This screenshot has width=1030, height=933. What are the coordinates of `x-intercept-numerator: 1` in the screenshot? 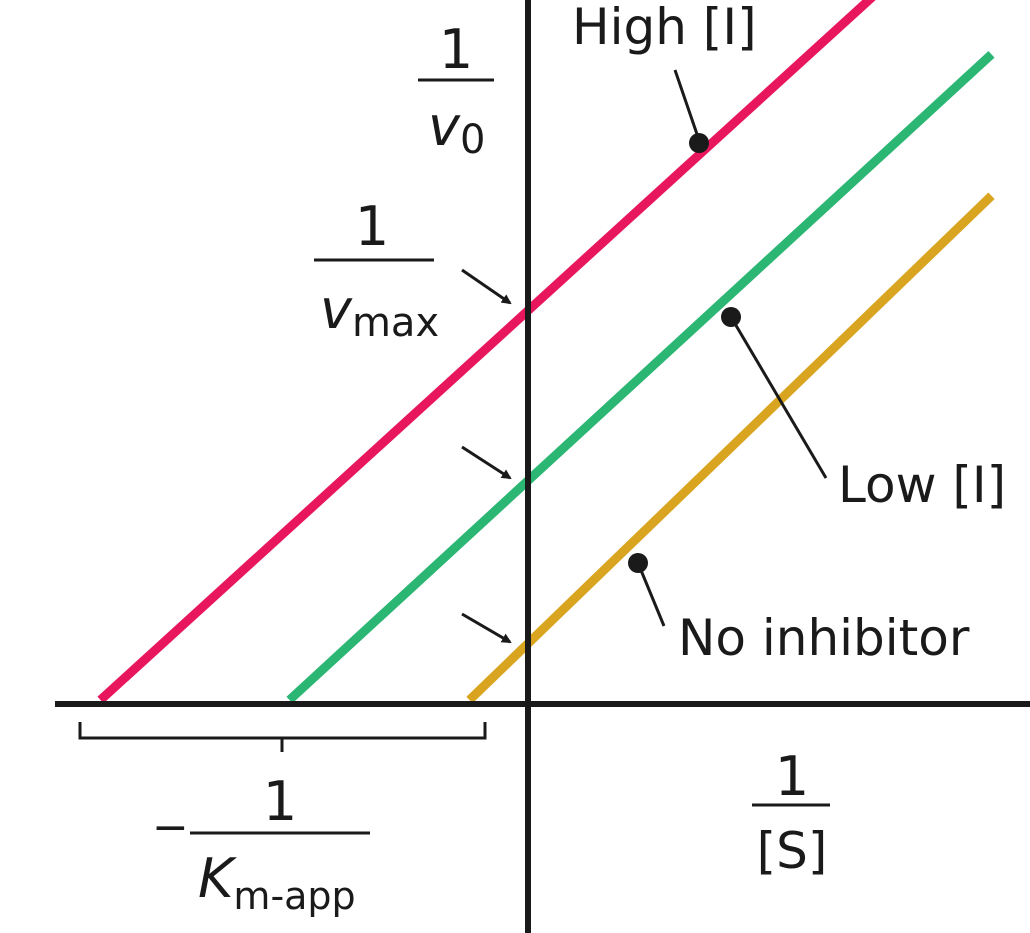 It's located at (280, 801).